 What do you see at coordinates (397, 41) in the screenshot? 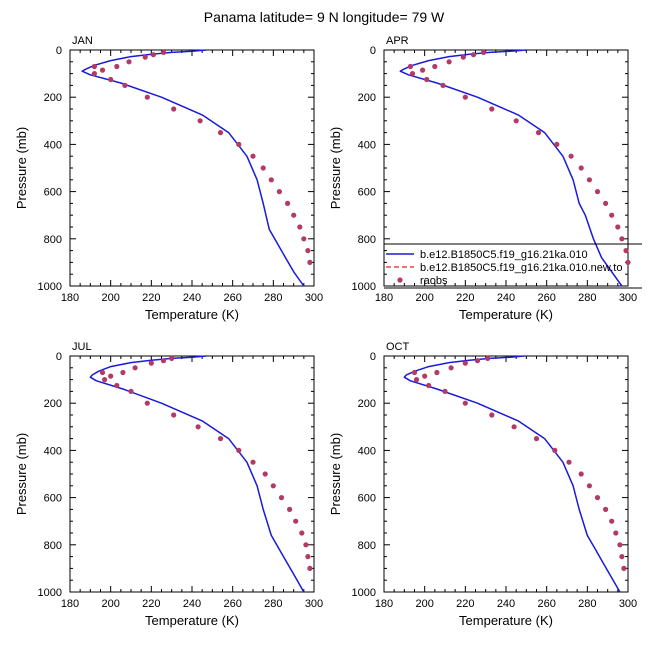
I see `panel-label: APR` at bounding box center [397, 41].